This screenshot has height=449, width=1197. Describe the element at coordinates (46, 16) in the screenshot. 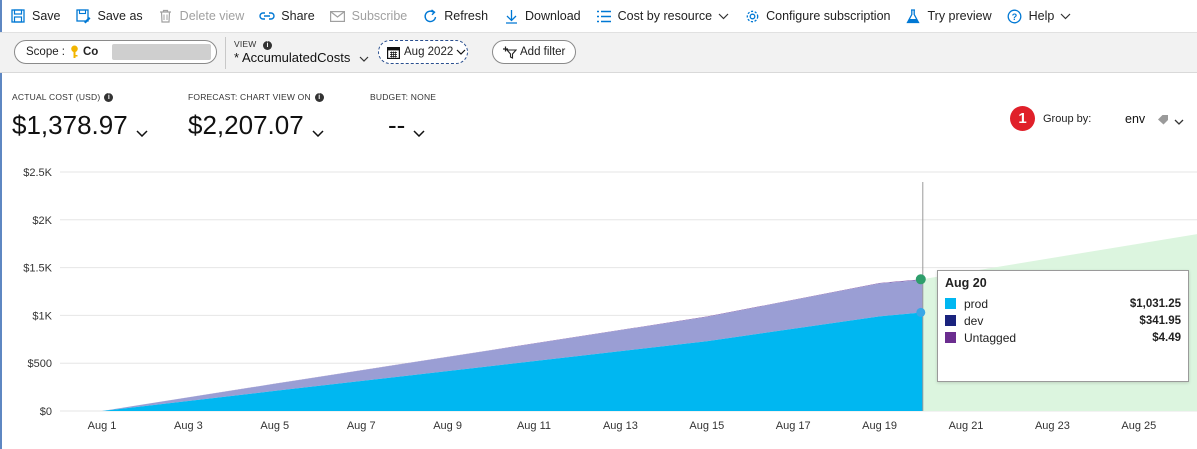

I see `save-label: Save` at that location.